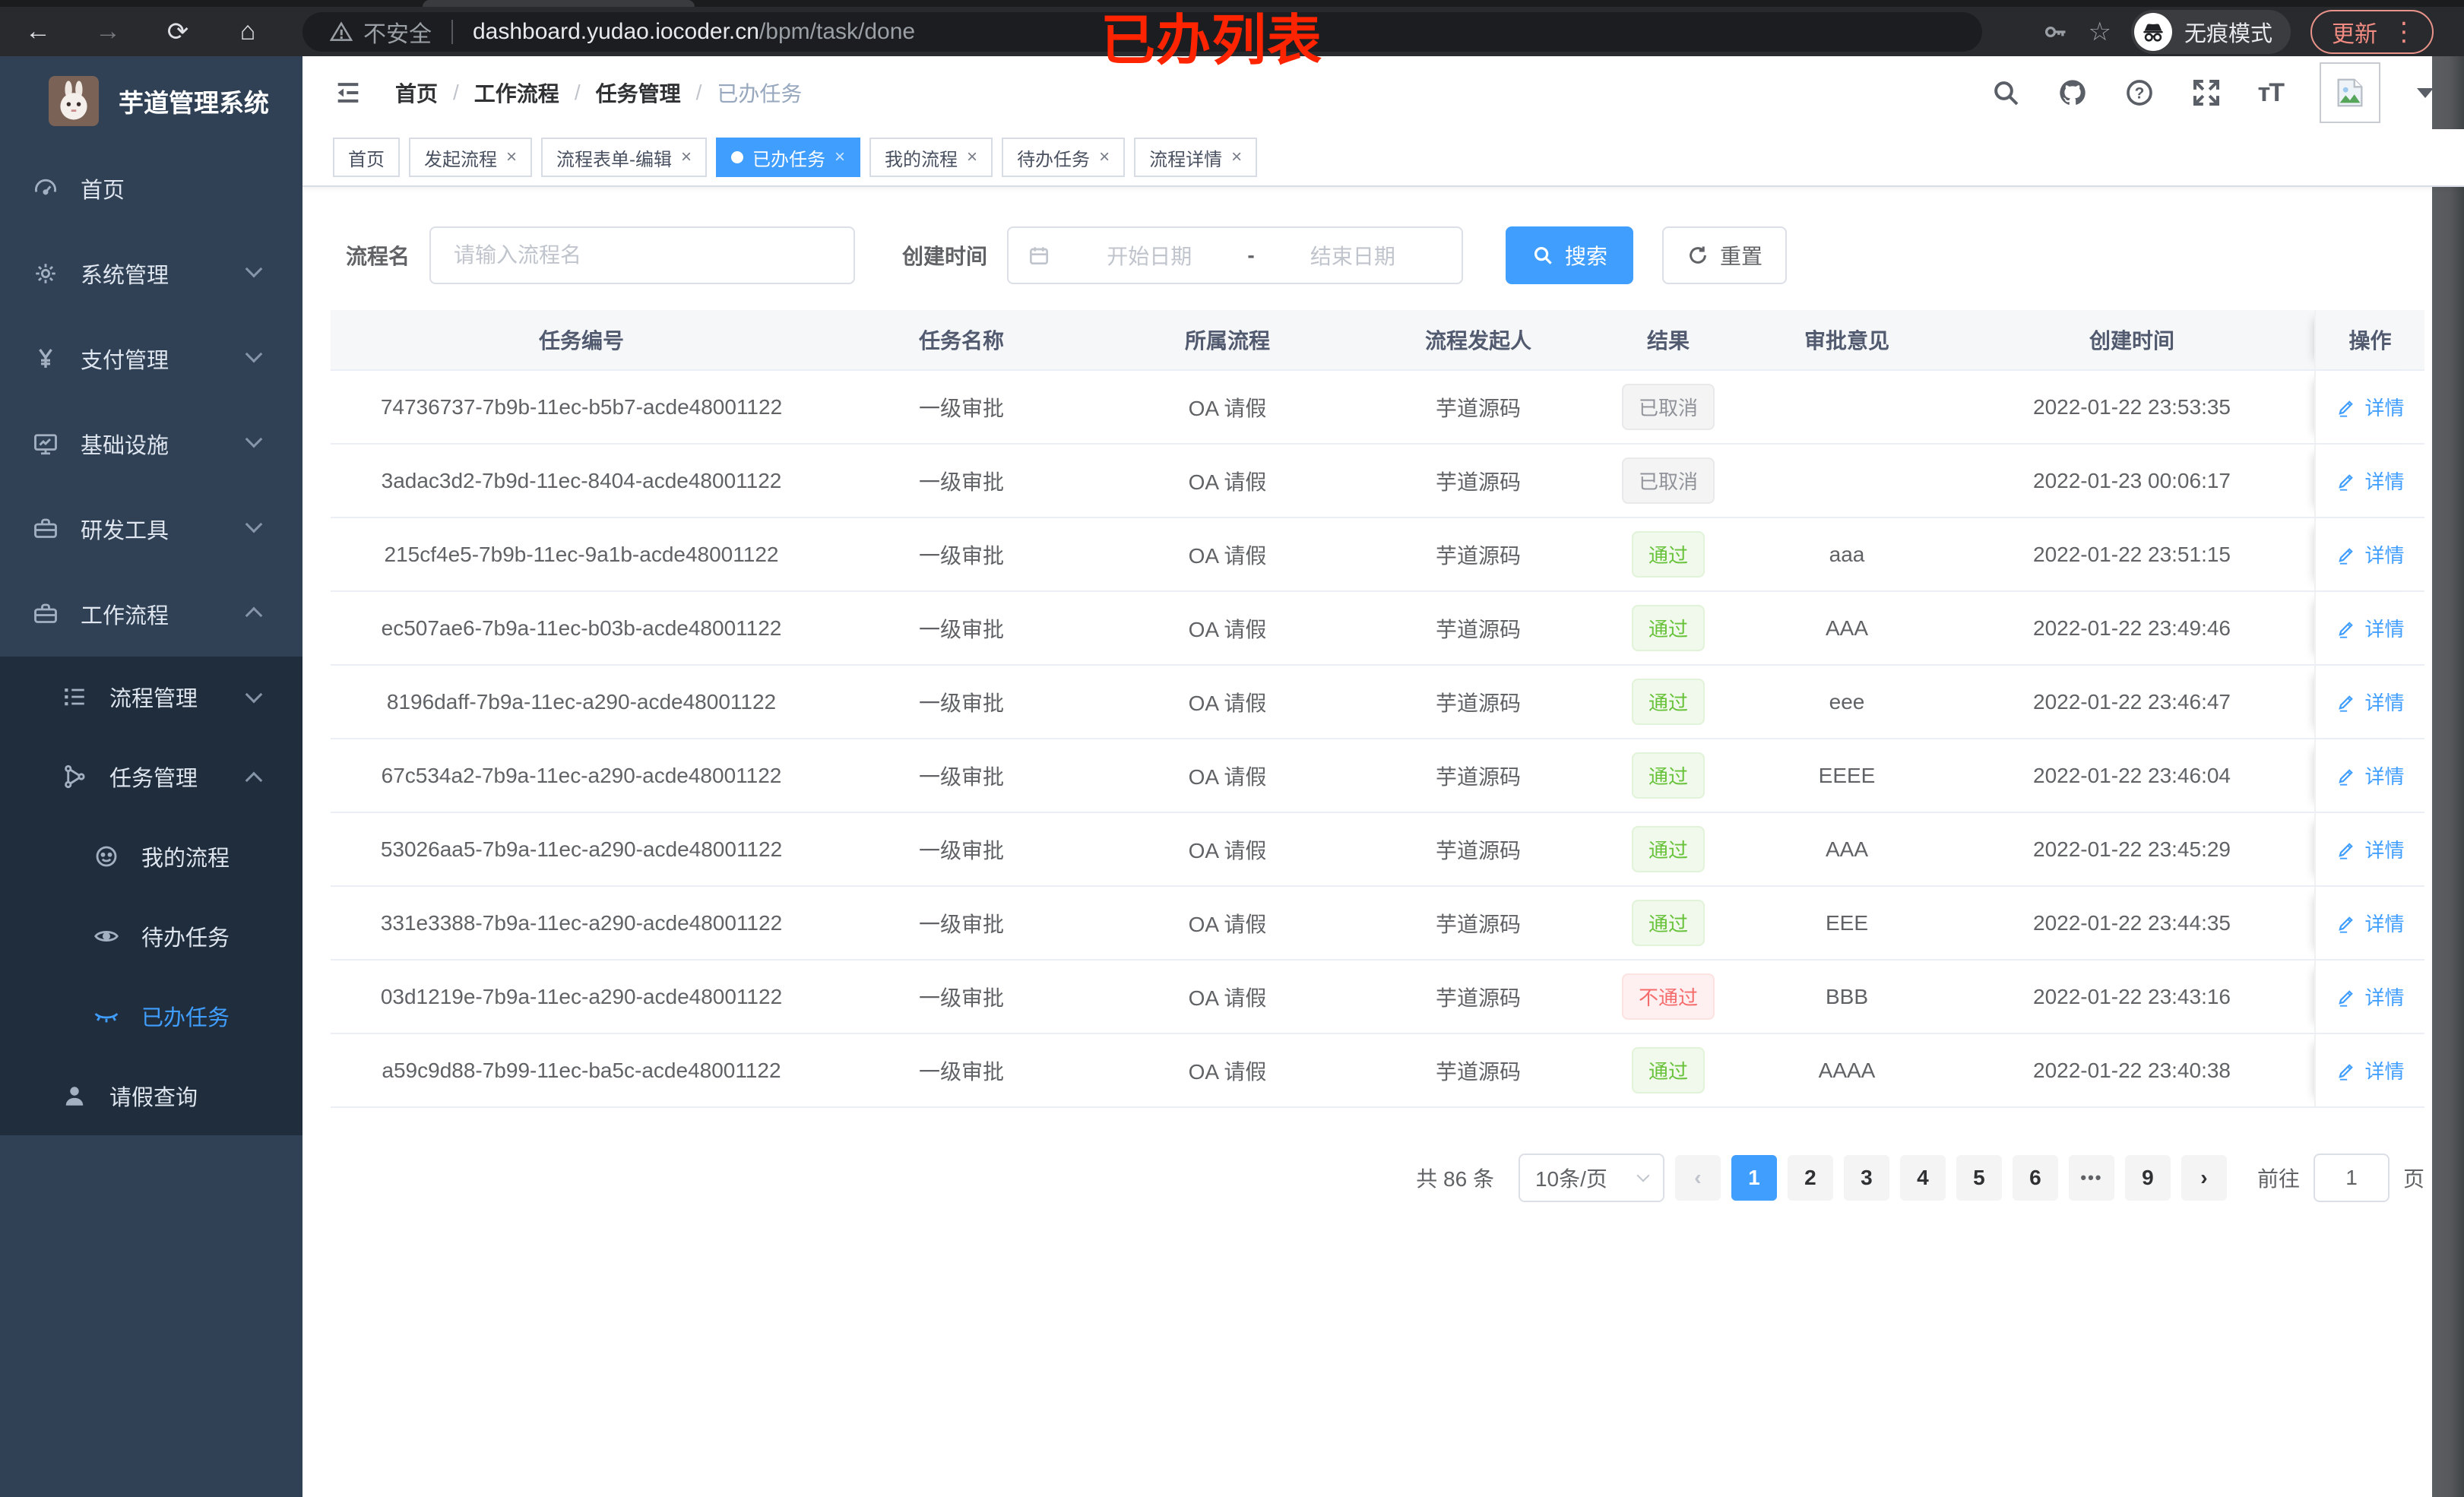  What do you see at coordinates (559, 3) in the screenshot?
I see `browser-active-tab` at bounding box center [559, 3].